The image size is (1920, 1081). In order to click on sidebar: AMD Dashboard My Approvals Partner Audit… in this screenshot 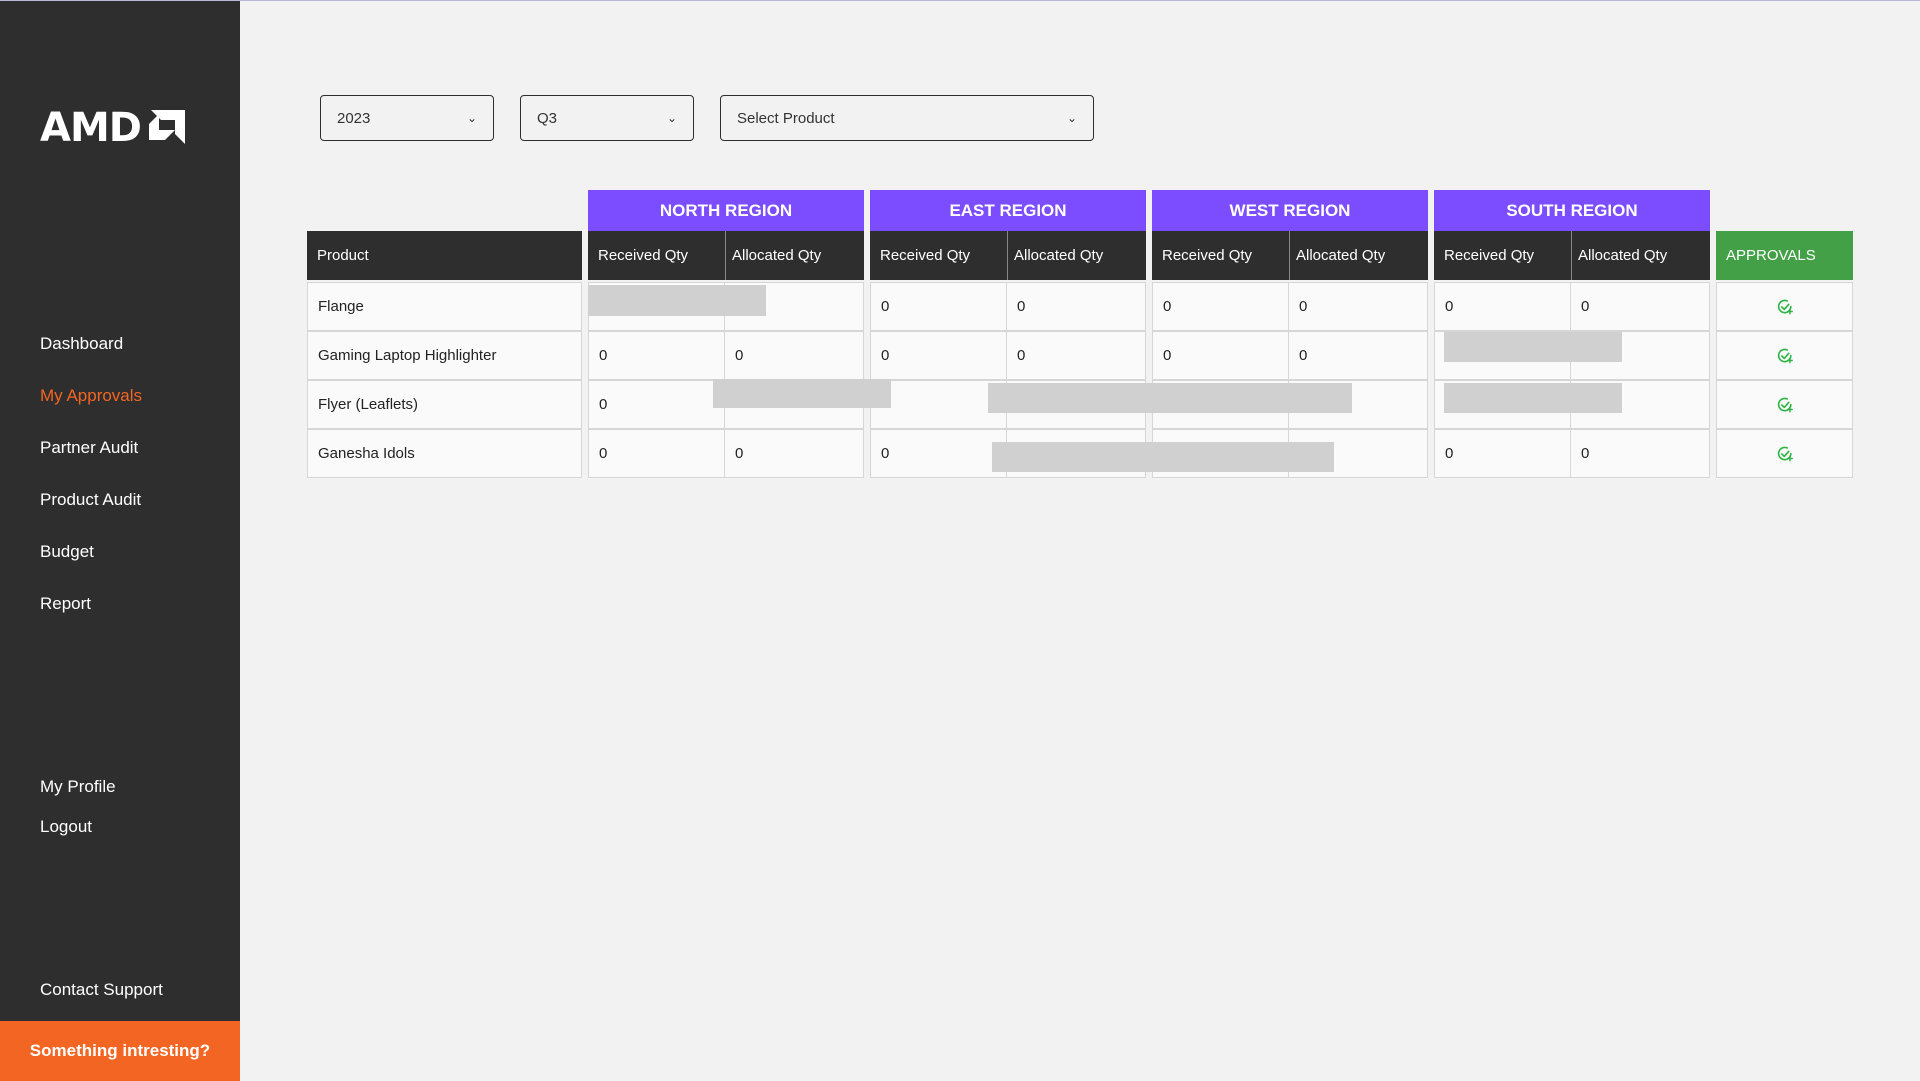, I will do `click(120, 541)`.